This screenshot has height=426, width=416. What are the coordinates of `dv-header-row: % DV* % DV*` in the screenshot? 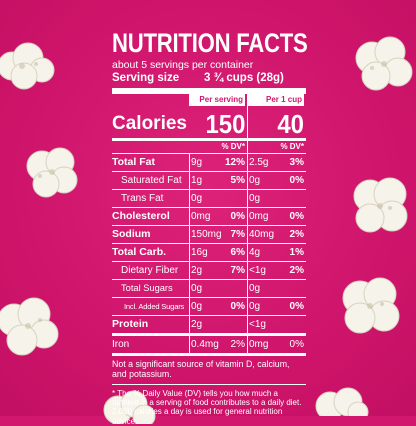 It's located at (209, 147).